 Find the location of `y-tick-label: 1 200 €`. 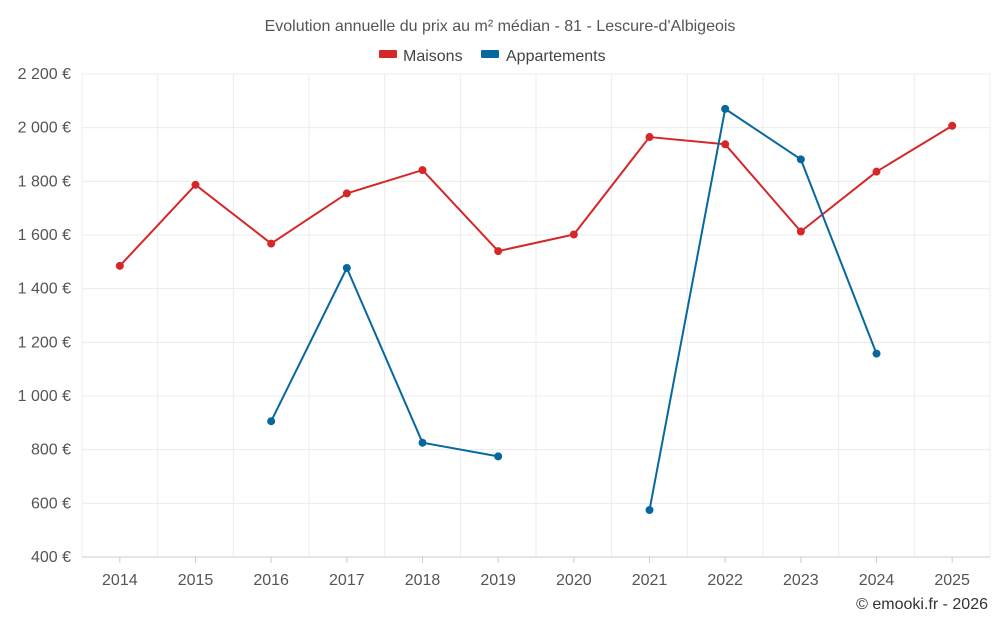

y-tick-label: 1 200 € is located at coordinates (44, 342).